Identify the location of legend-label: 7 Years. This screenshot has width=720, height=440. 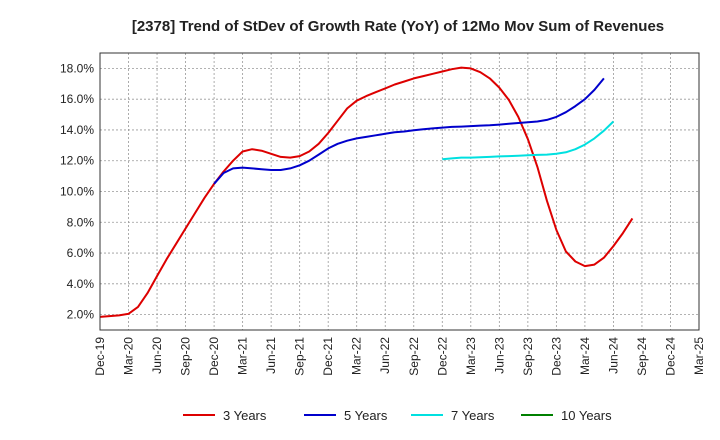
(473, 415).